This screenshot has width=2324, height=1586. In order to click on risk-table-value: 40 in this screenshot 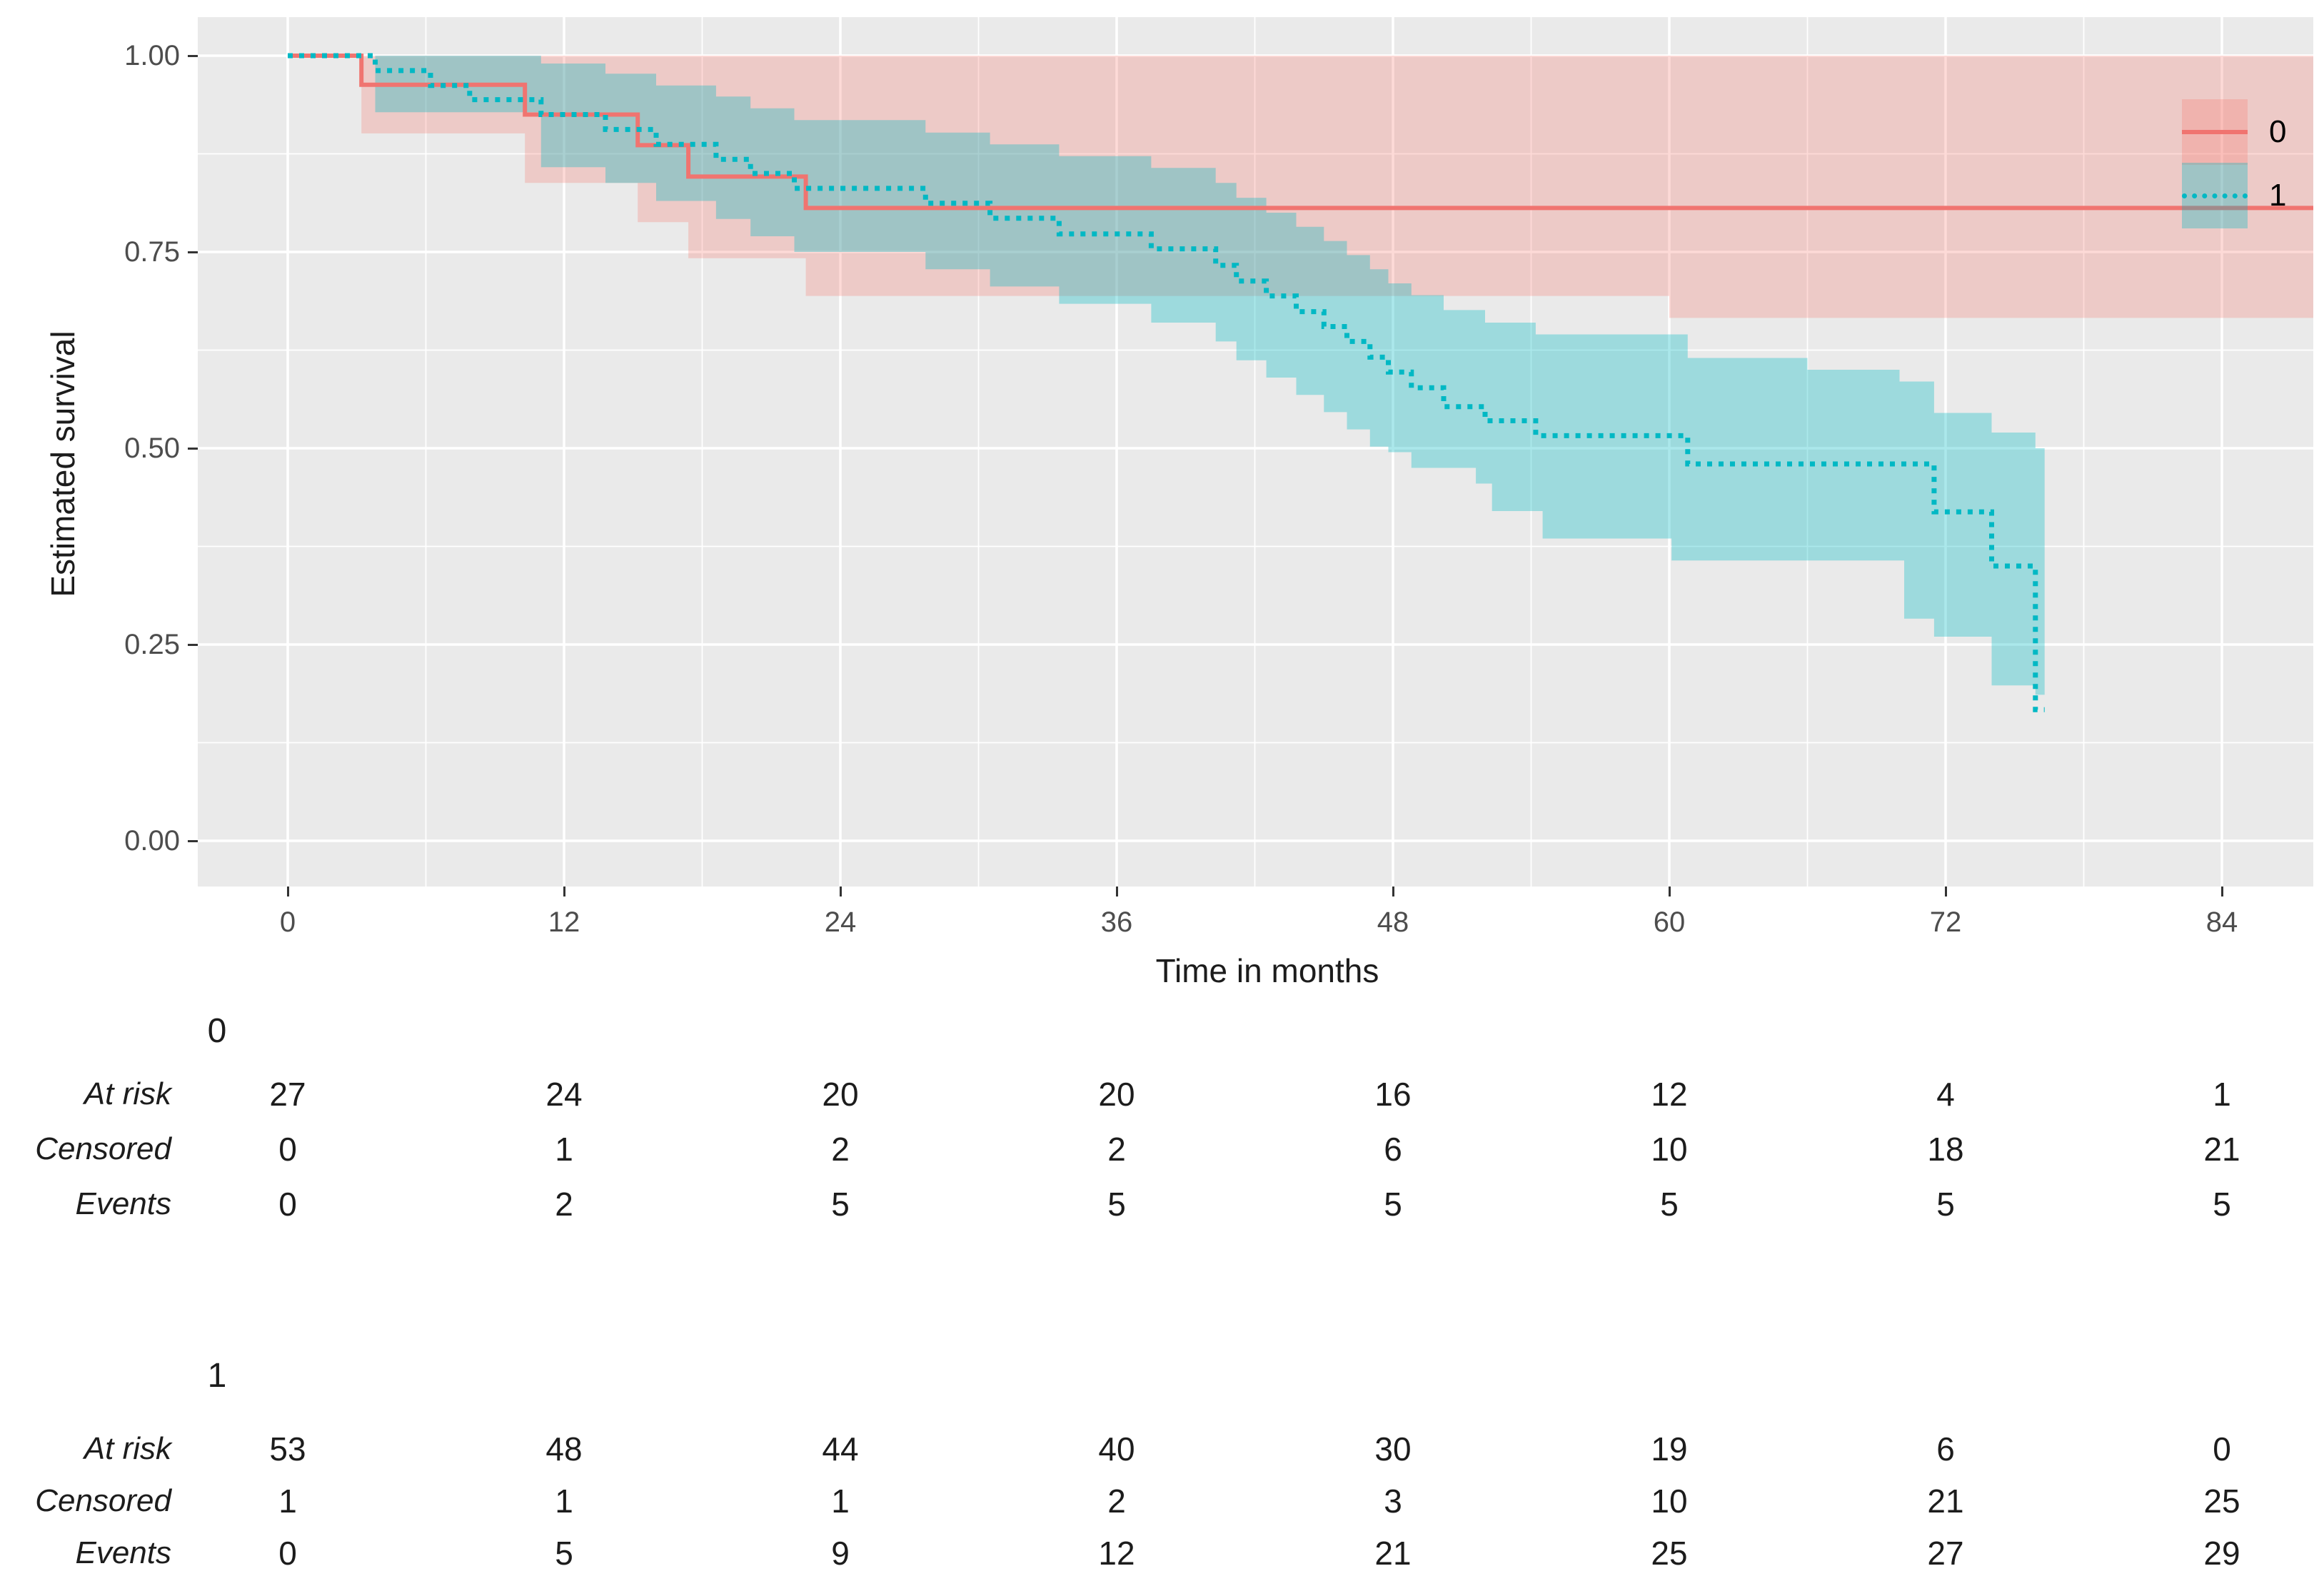, I will do `click(1117, 1449)`.